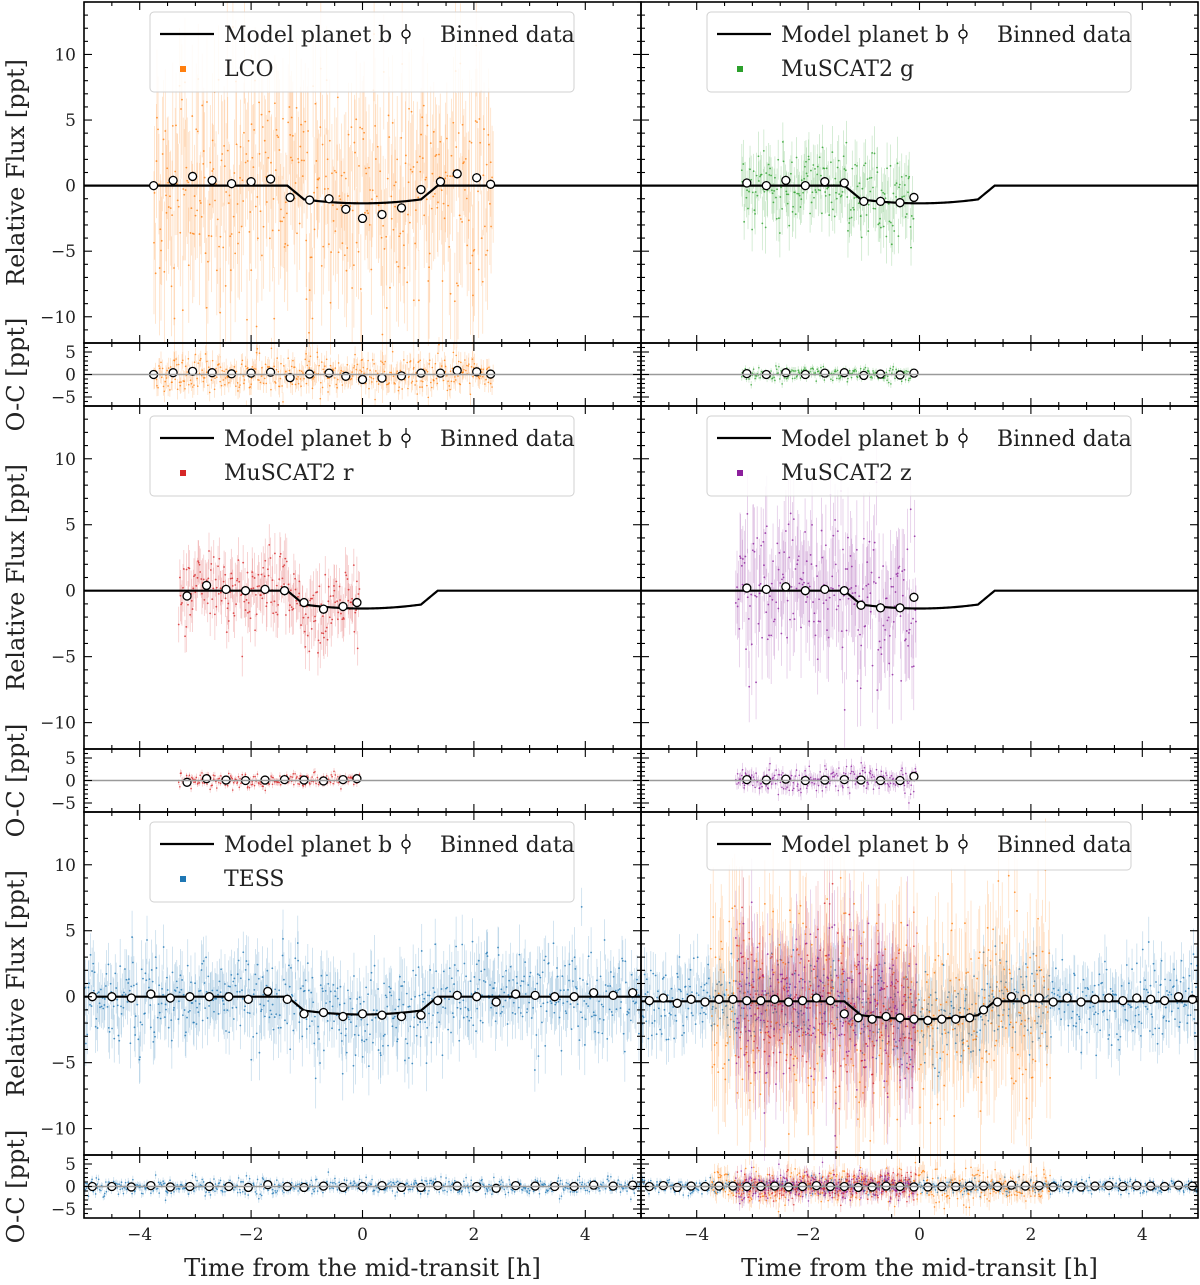  I want to click on legend-instrument-label: LCO, so click(248, 69).